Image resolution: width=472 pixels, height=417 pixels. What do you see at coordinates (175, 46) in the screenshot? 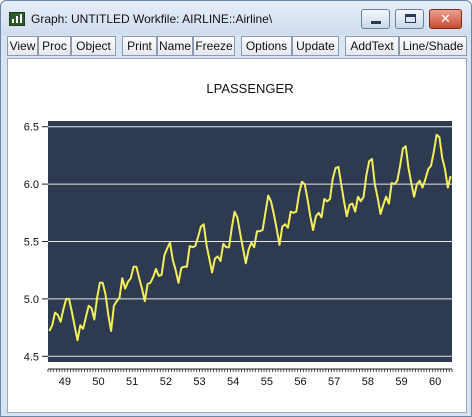
I see `name-button: Name` at bounding box center [175, 46].